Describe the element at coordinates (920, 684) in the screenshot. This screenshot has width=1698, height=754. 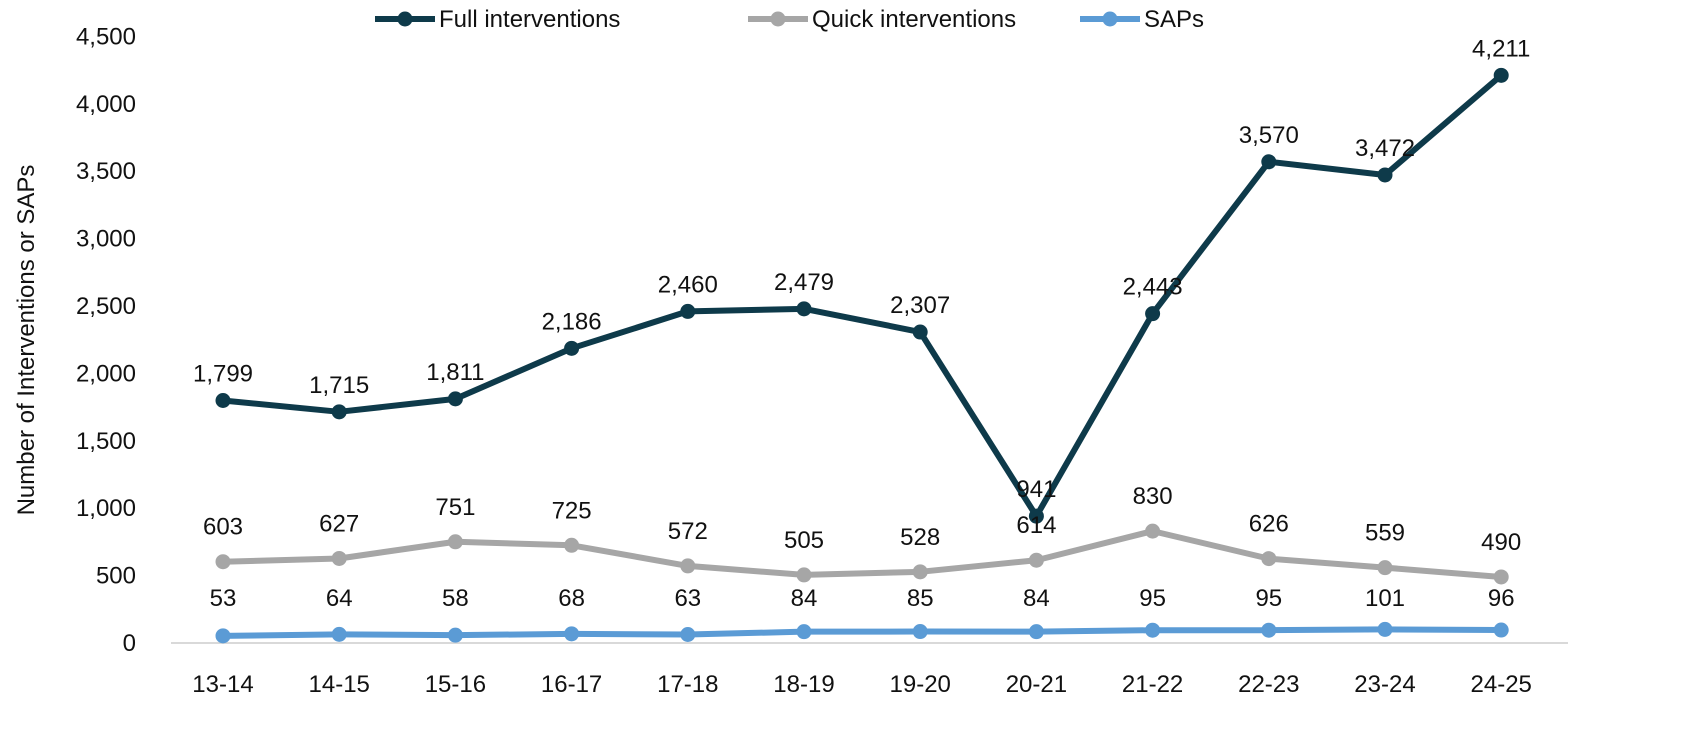
I see `x-tick-label: 19-20` at that location.